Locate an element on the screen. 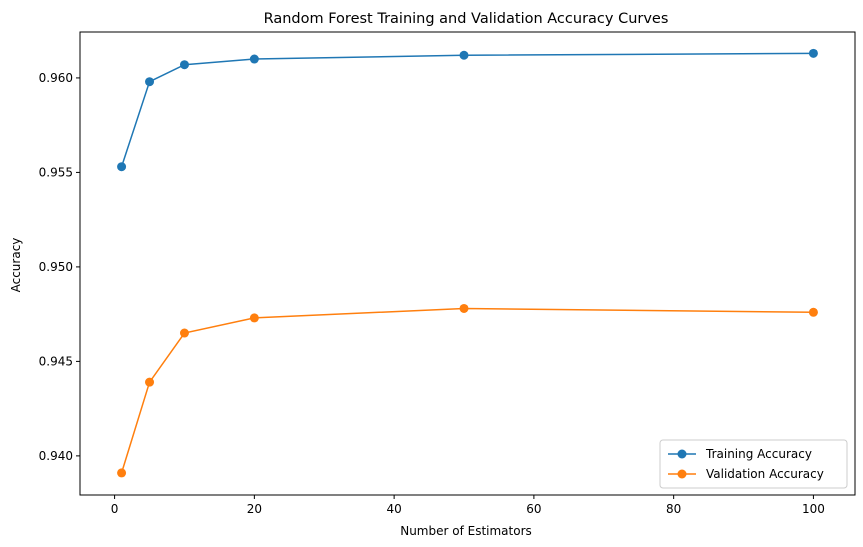 Image resolution: width=863 pixels, height=547 pixels. legend-frame is located at coordinates (753, 464).